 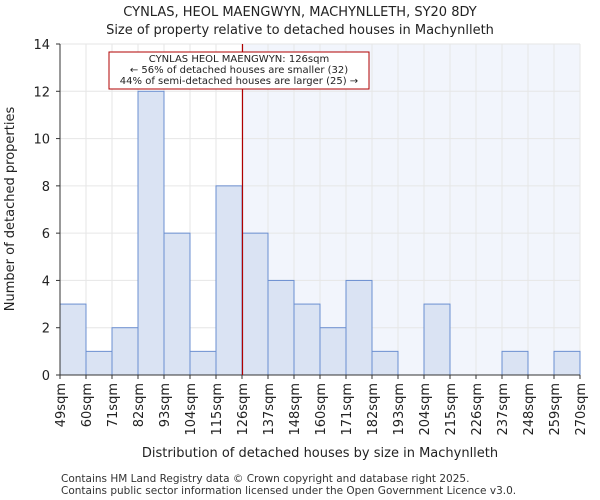 I want to click on bar-82sqm, so click(x=151, y=233).